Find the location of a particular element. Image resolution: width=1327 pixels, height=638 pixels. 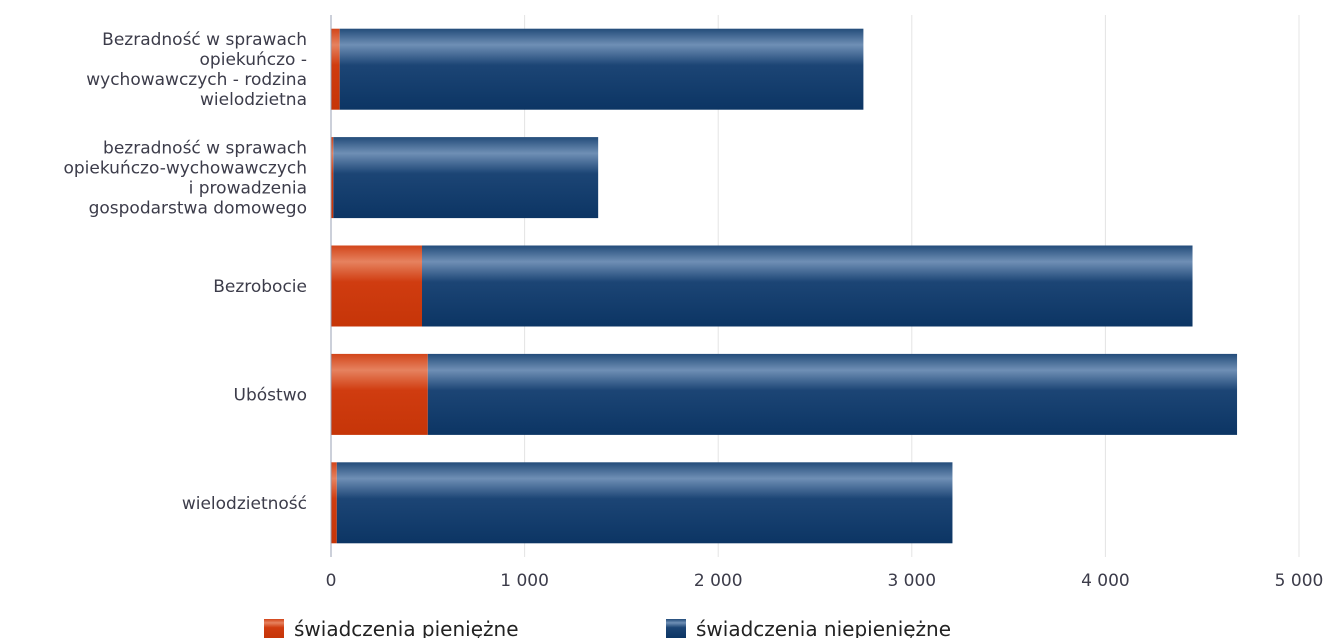

category-label-line: opiekuńczo - is located at coordinates (253, 60).